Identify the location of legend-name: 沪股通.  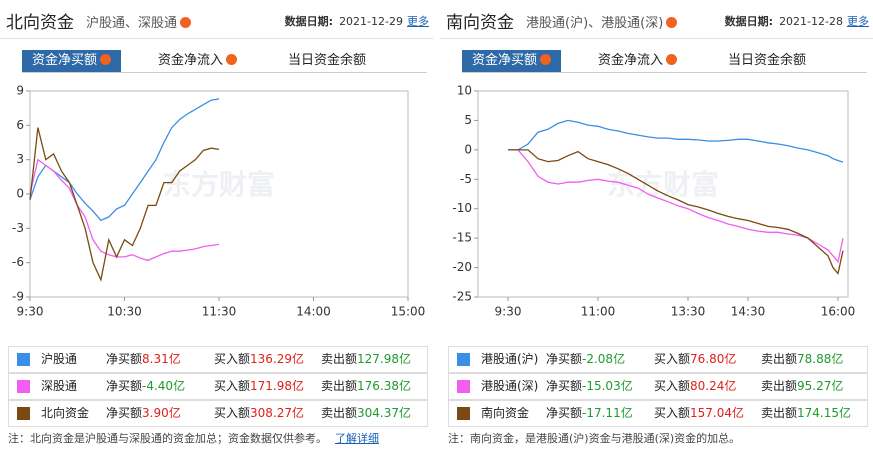
(59, 359).